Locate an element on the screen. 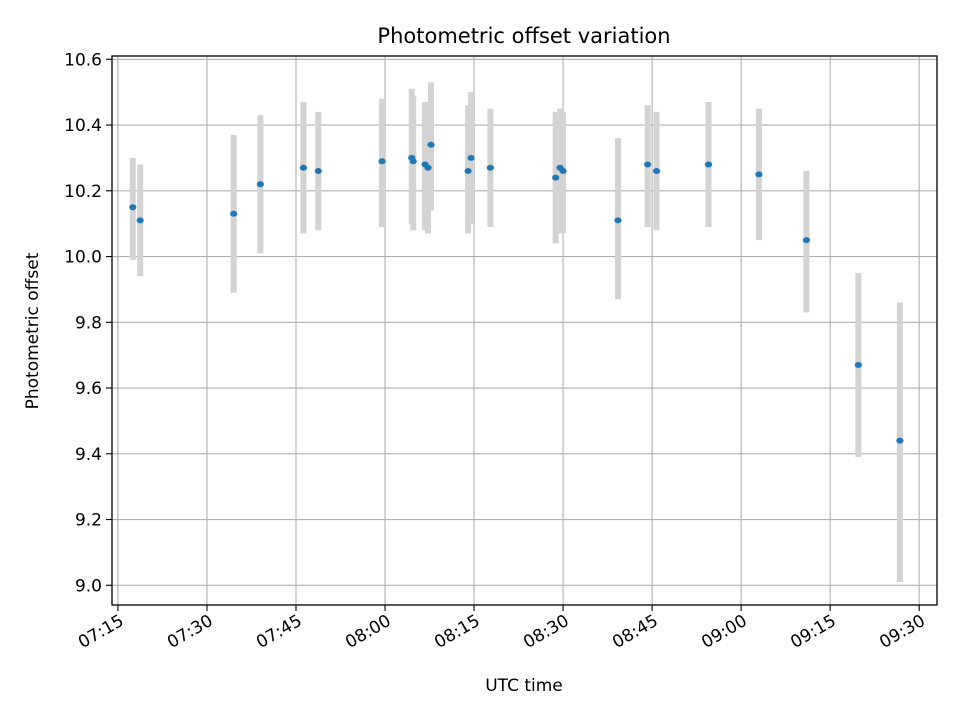 The width and height of the screenshot is (960, 720). y-tick-label: 10.2 is located at coordinates (83, 192).